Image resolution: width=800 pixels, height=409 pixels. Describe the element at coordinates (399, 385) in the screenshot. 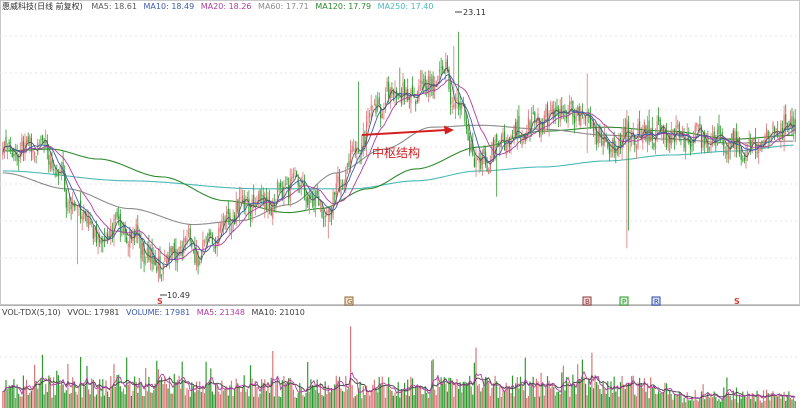

I see `volume-moving-averages` at that location.